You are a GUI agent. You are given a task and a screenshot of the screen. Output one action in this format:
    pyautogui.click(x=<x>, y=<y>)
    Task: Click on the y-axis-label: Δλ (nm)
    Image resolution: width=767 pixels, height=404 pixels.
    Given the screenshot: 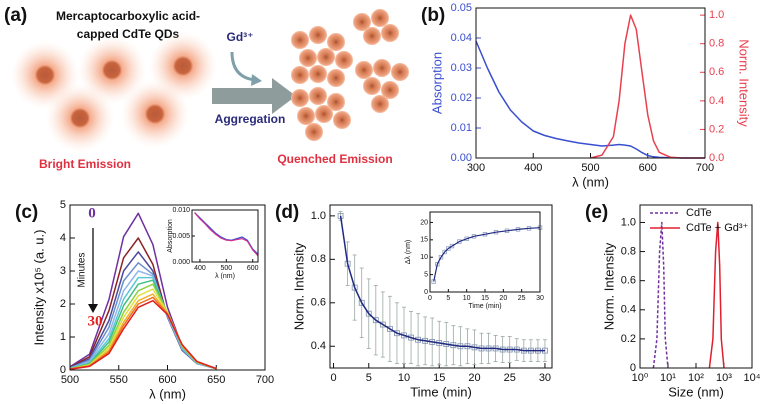 What is the action you would take?
    pyautogui.click(x=408, y=252)
    